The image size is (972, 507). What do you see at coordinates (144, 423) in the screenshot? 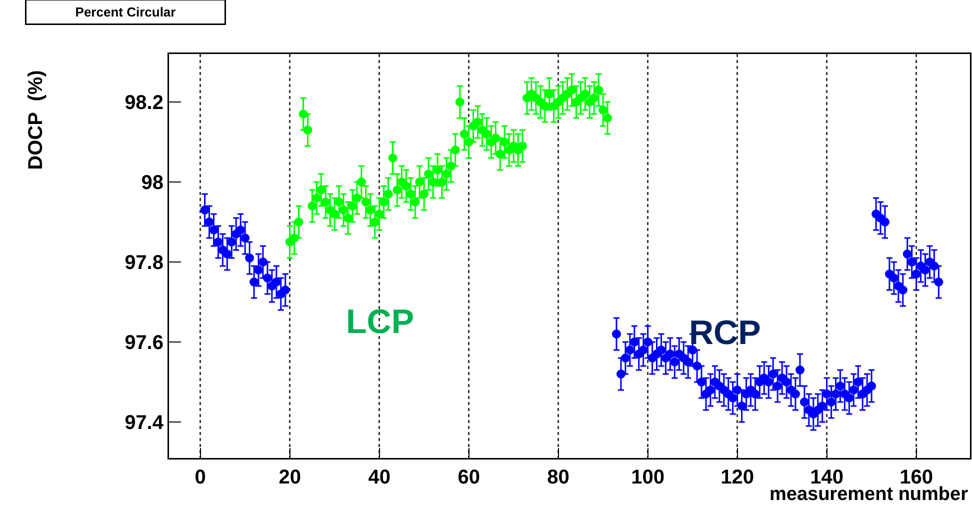
I see `y-tick-label: 97.4` at bounding box center [144, 423].